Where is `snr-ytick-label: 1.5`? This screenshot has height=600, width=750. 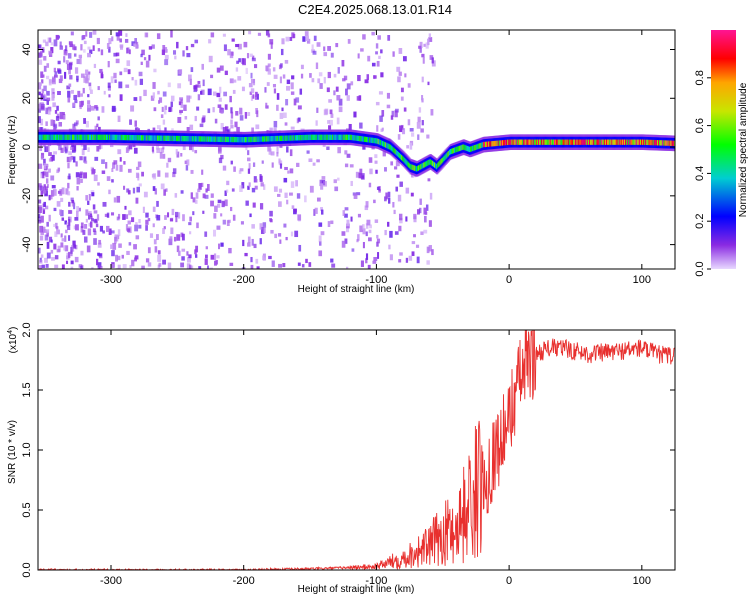
snr-ytick-label: 1.5 is located at coordinates (27, 389).